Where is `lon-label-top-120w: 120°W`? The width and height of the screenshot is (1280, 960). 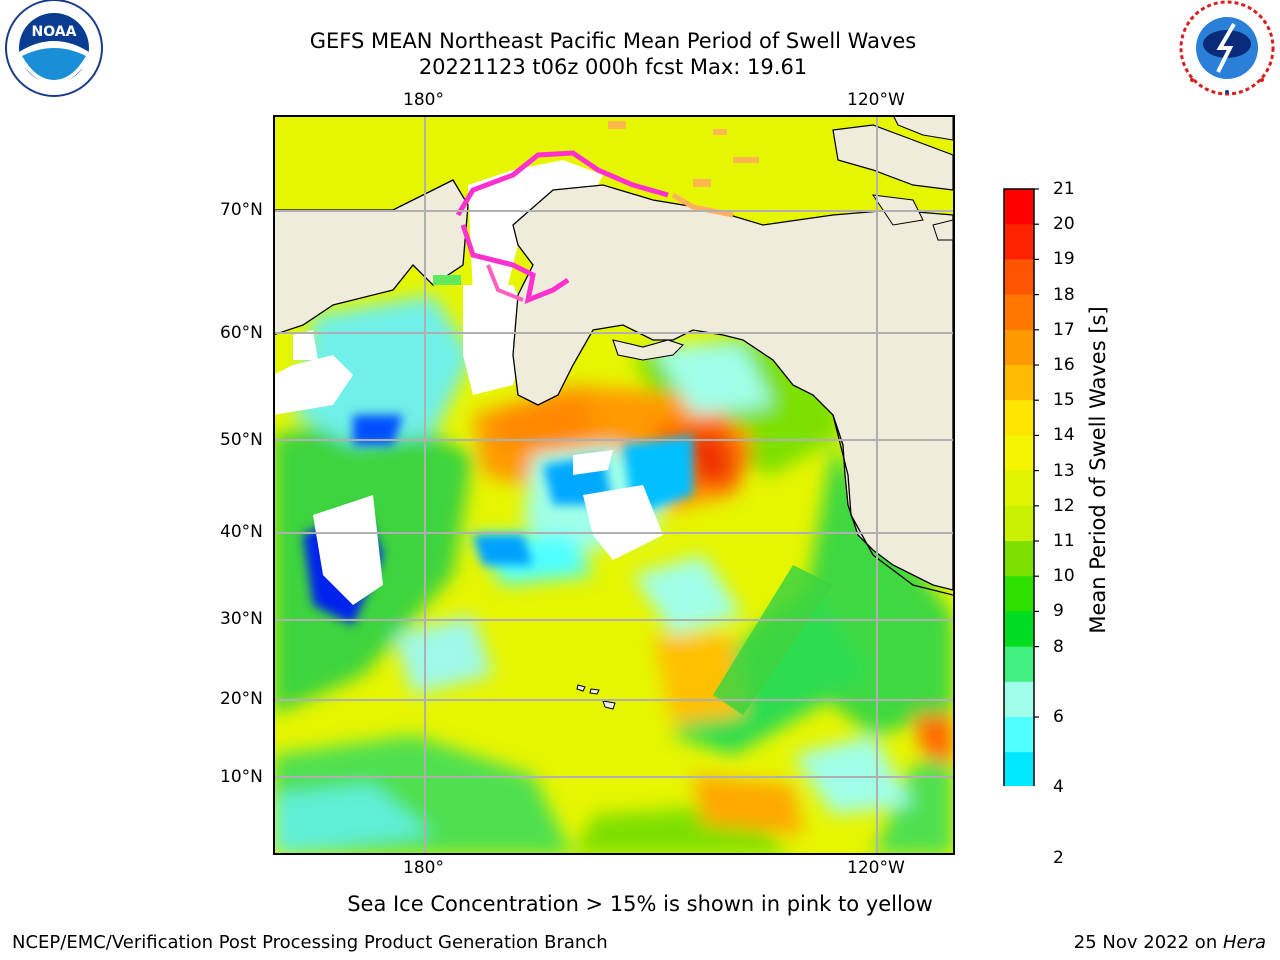 lon-label-top-120w: 120°W is located at coordinates (876, 100).